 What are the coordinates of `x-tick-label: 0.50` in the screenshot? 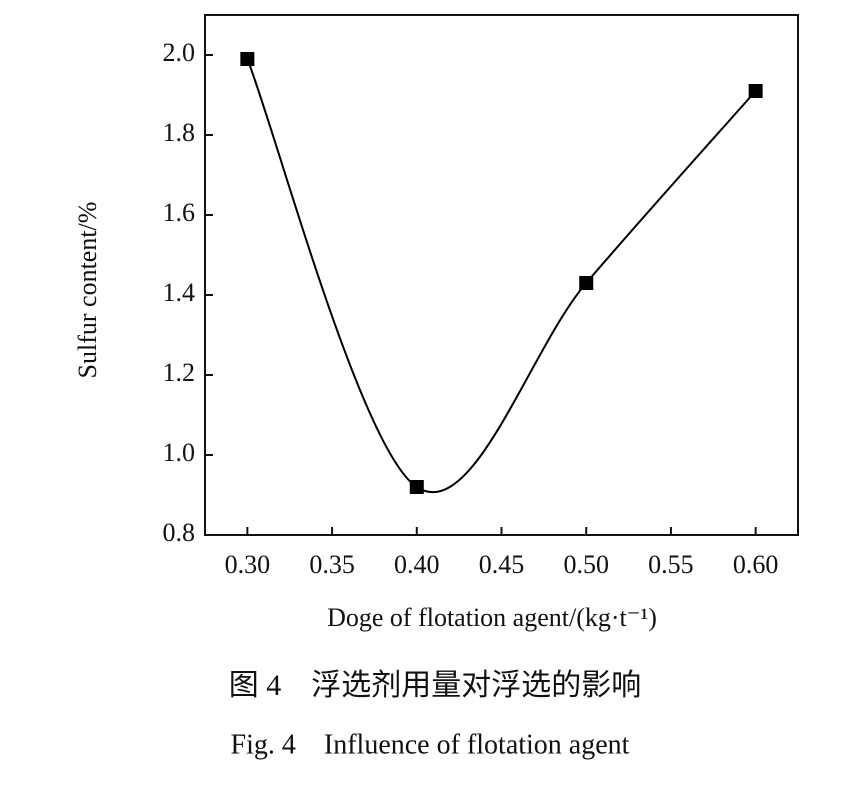 It's located at (586, 564).